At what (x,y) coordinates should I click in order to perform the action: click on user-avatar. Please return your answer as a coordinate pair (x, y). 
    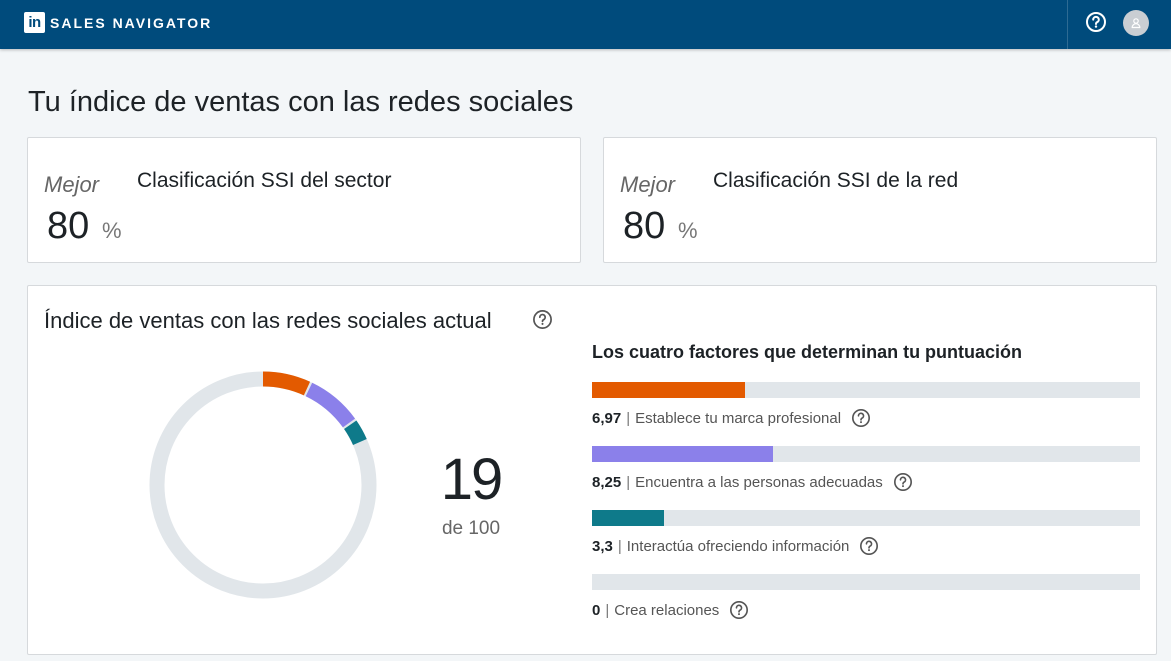
    Looking at the image, I should click on (1136, 23).